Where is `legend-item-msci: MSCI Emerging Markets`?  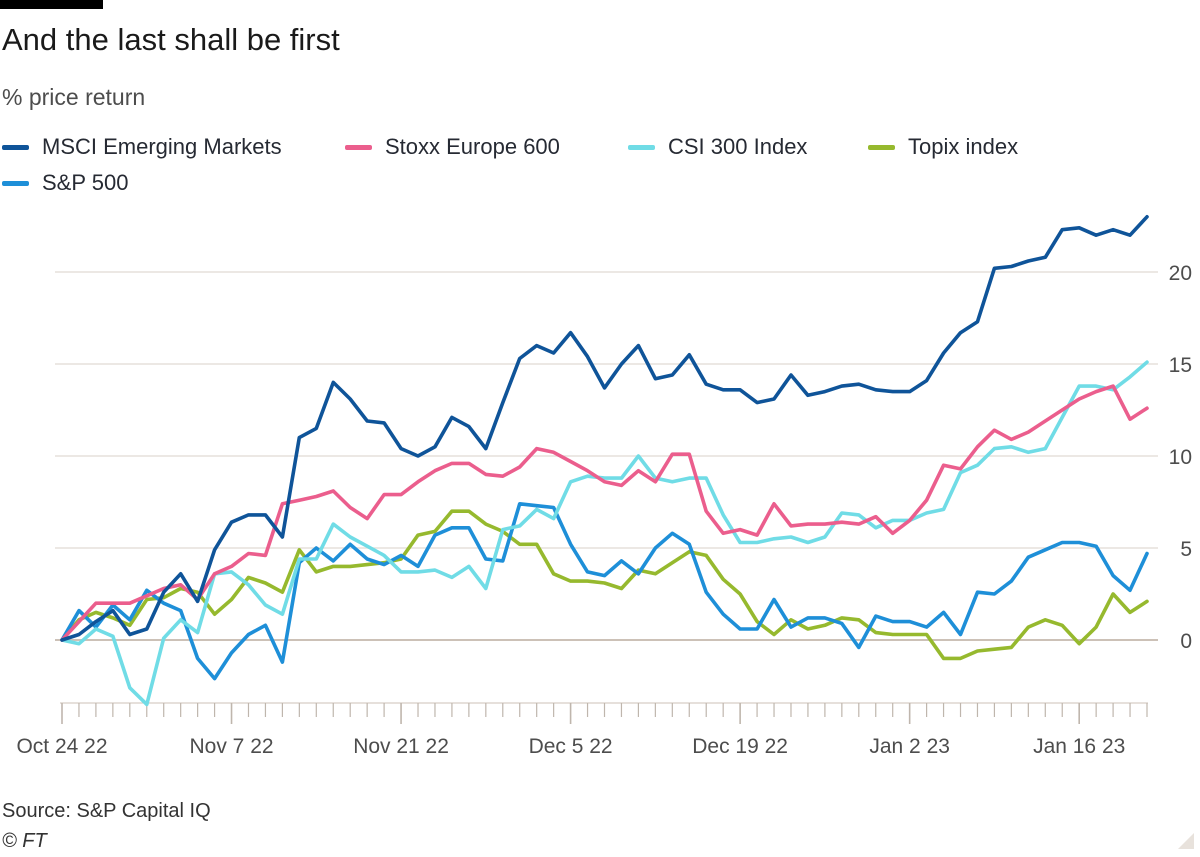 legend-item-msci: MSCI Emerging Markets is located at coordinates (142, 147).